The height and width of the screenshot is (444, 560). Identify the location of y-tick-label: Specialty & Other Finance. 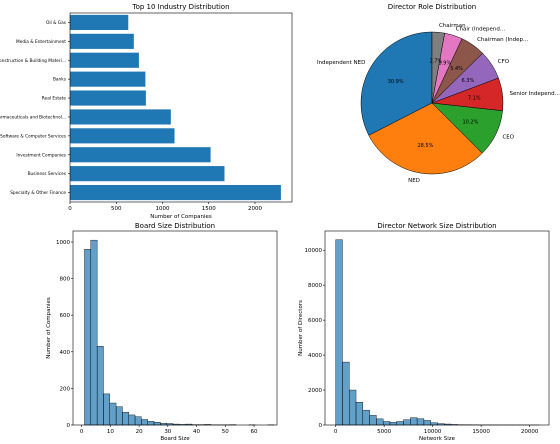
(38, 193).